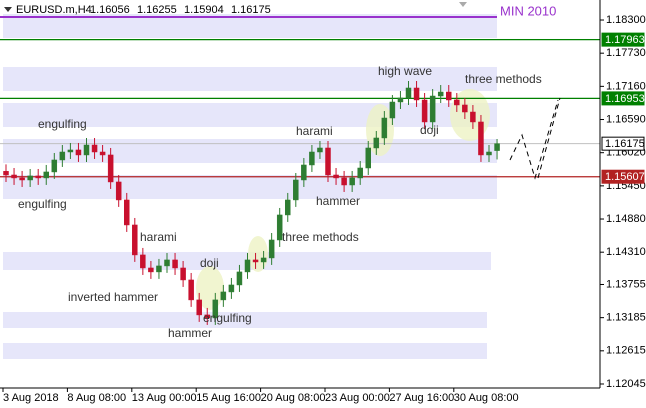 The width and height of the screenshot is (646, 408). What do you see at coordinates (157, 10) in the screenshot?
I see `ohlc-high: 1.16255` at bounding box center [157, 10].